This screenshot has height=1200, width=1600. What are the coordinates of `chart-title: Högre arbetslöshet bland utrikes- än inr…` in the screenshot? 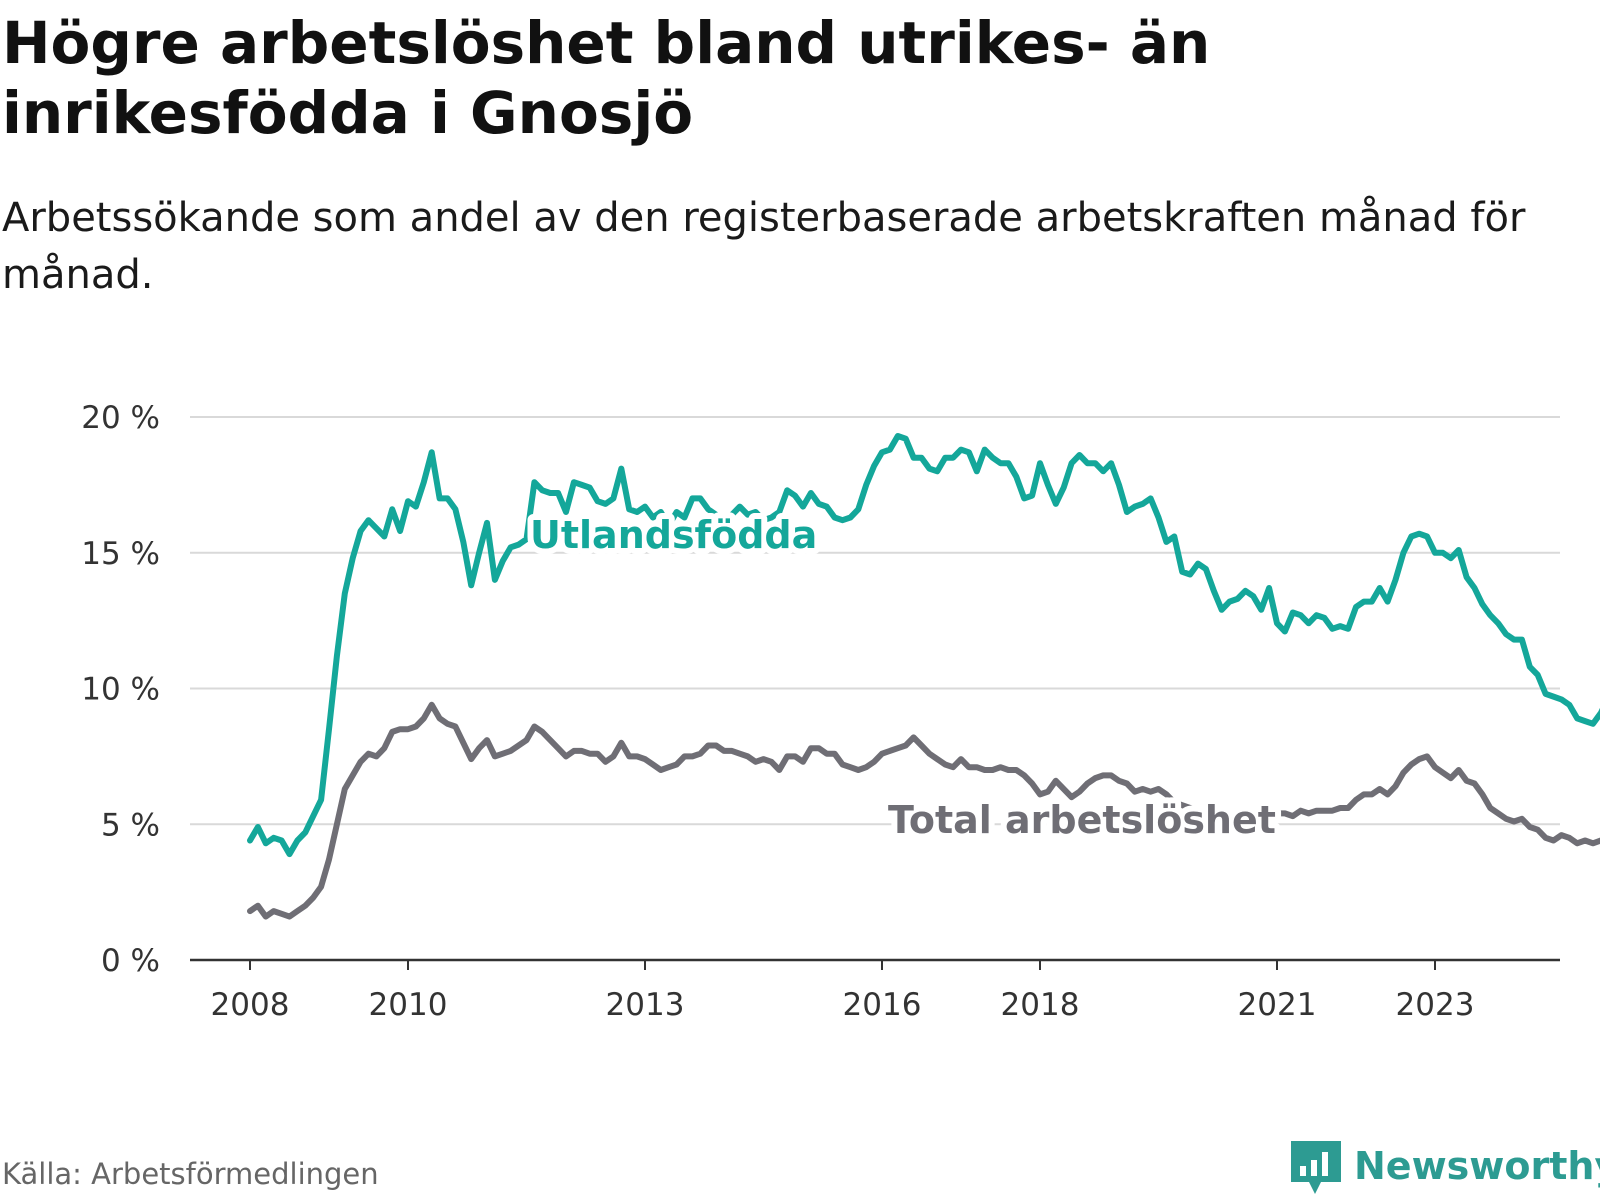 It's located at (606, 78).